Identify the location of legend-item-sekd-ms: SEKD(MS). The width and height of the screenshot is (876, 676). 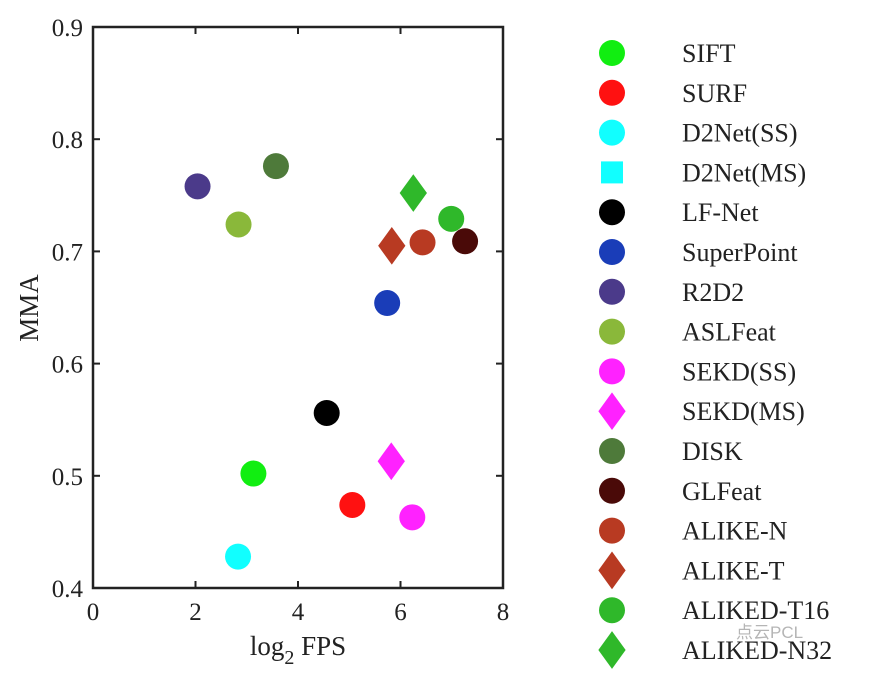
(701, 411).